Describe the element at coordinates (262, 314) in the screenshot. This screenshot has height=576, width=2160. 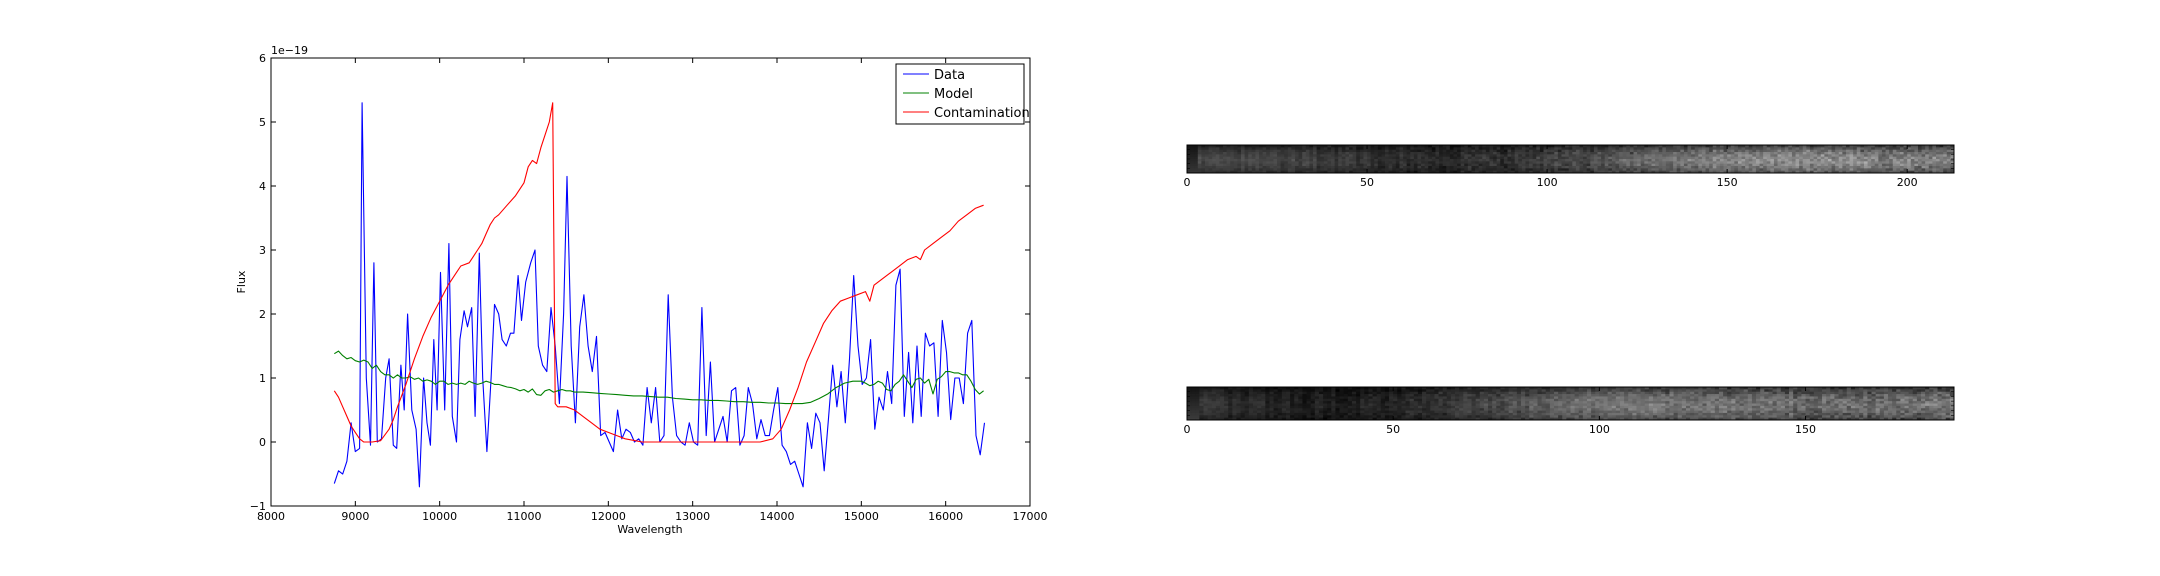
I see `y-tick-label: 2` at that location.